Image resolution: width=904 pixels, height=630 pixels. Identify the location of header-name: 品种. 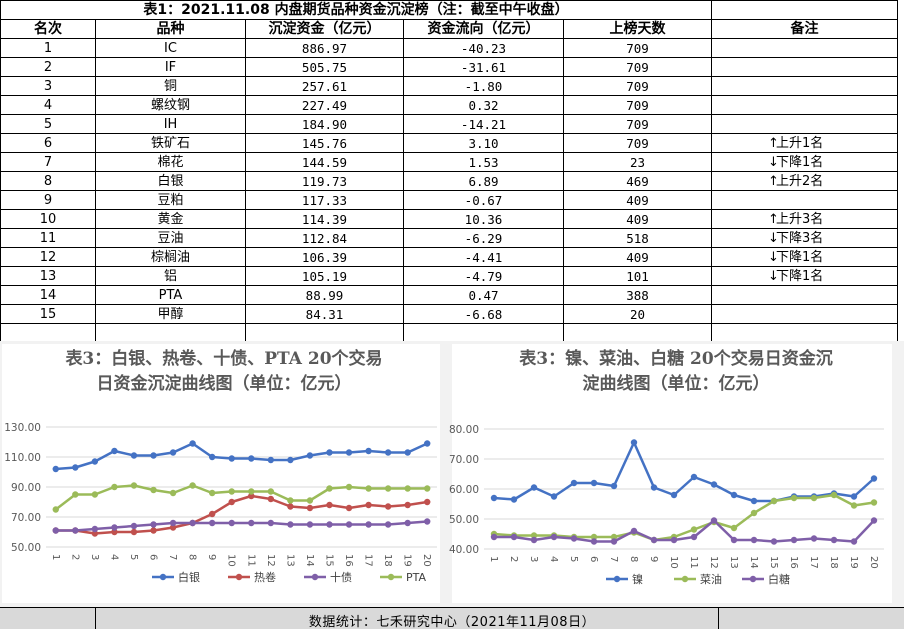
(170, 29).